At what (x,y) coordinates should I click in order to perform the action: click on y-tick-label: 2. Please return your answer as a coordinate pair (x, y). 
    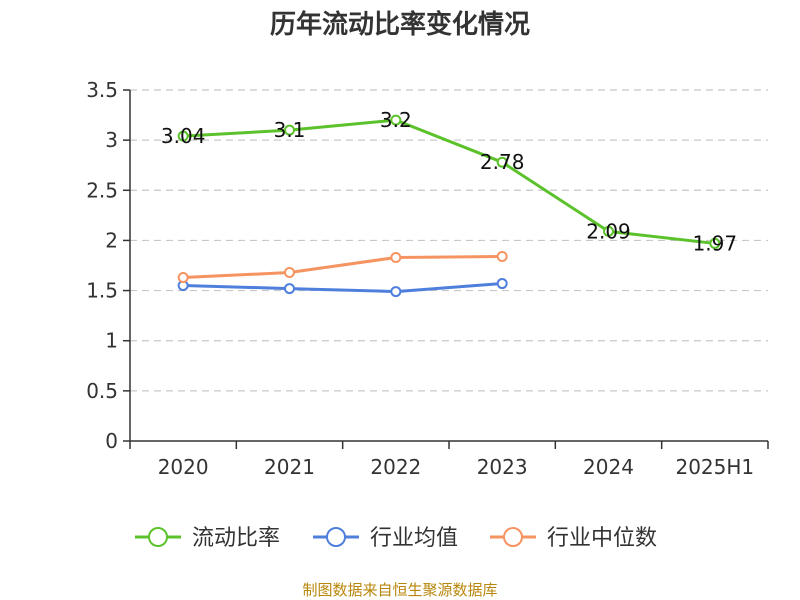
    Looking at the image, I should click on (111, 240).